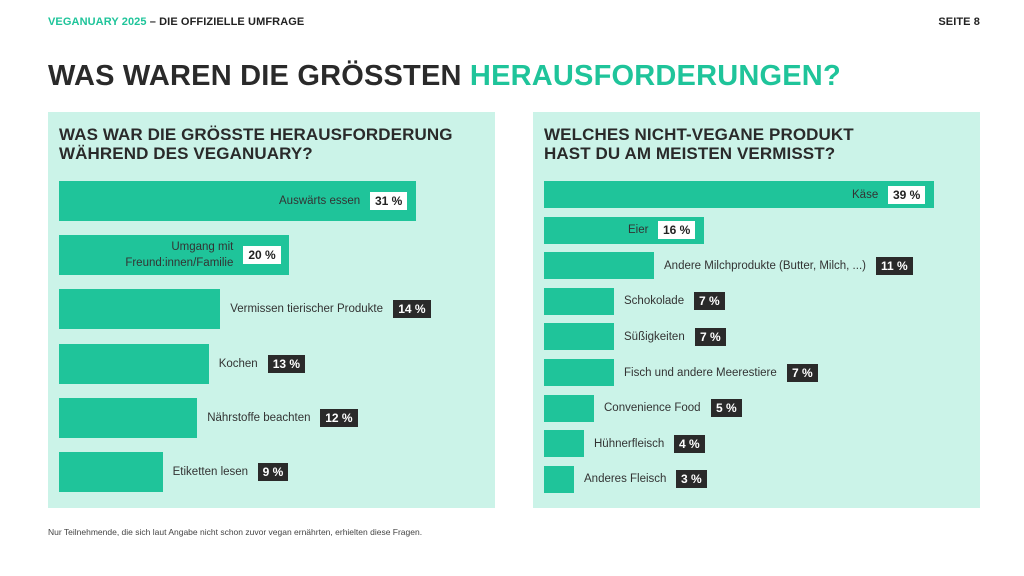 This screenshot has height=576, width=1024. What do you see at coordinates (865, 194) in the screenshot?
I see `category-label-1: Käse` at bounding box center [865, 194].